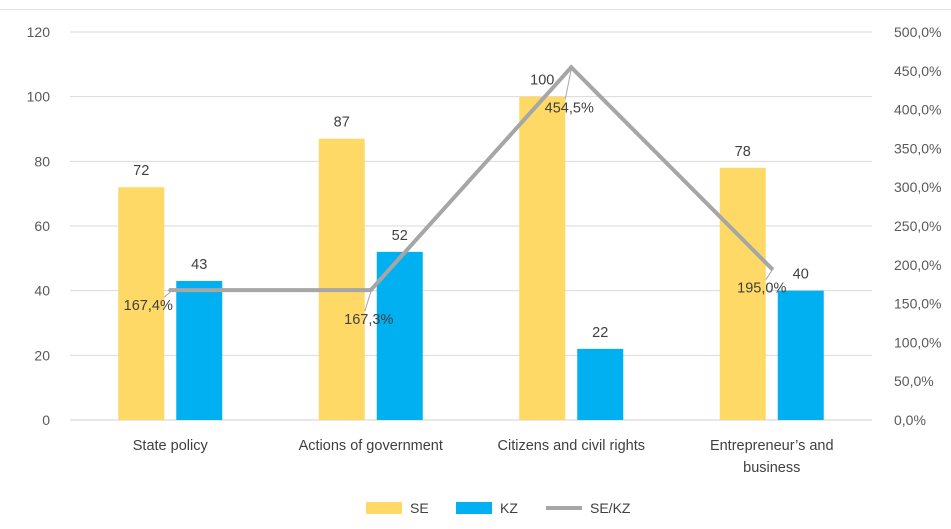 The image size is (951, 529). I want to click on bar-value-label: 87, so click(342, 123).